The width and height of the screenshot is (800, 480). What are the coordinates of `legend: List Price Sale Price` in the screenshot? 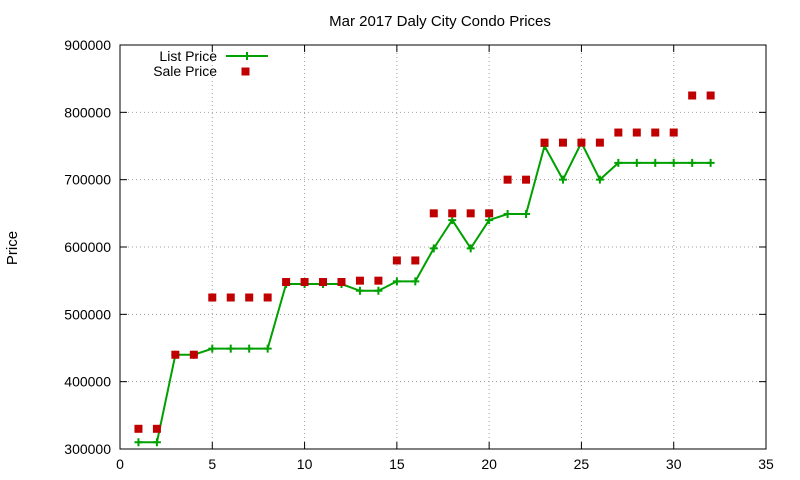 It's located at (210, 63).